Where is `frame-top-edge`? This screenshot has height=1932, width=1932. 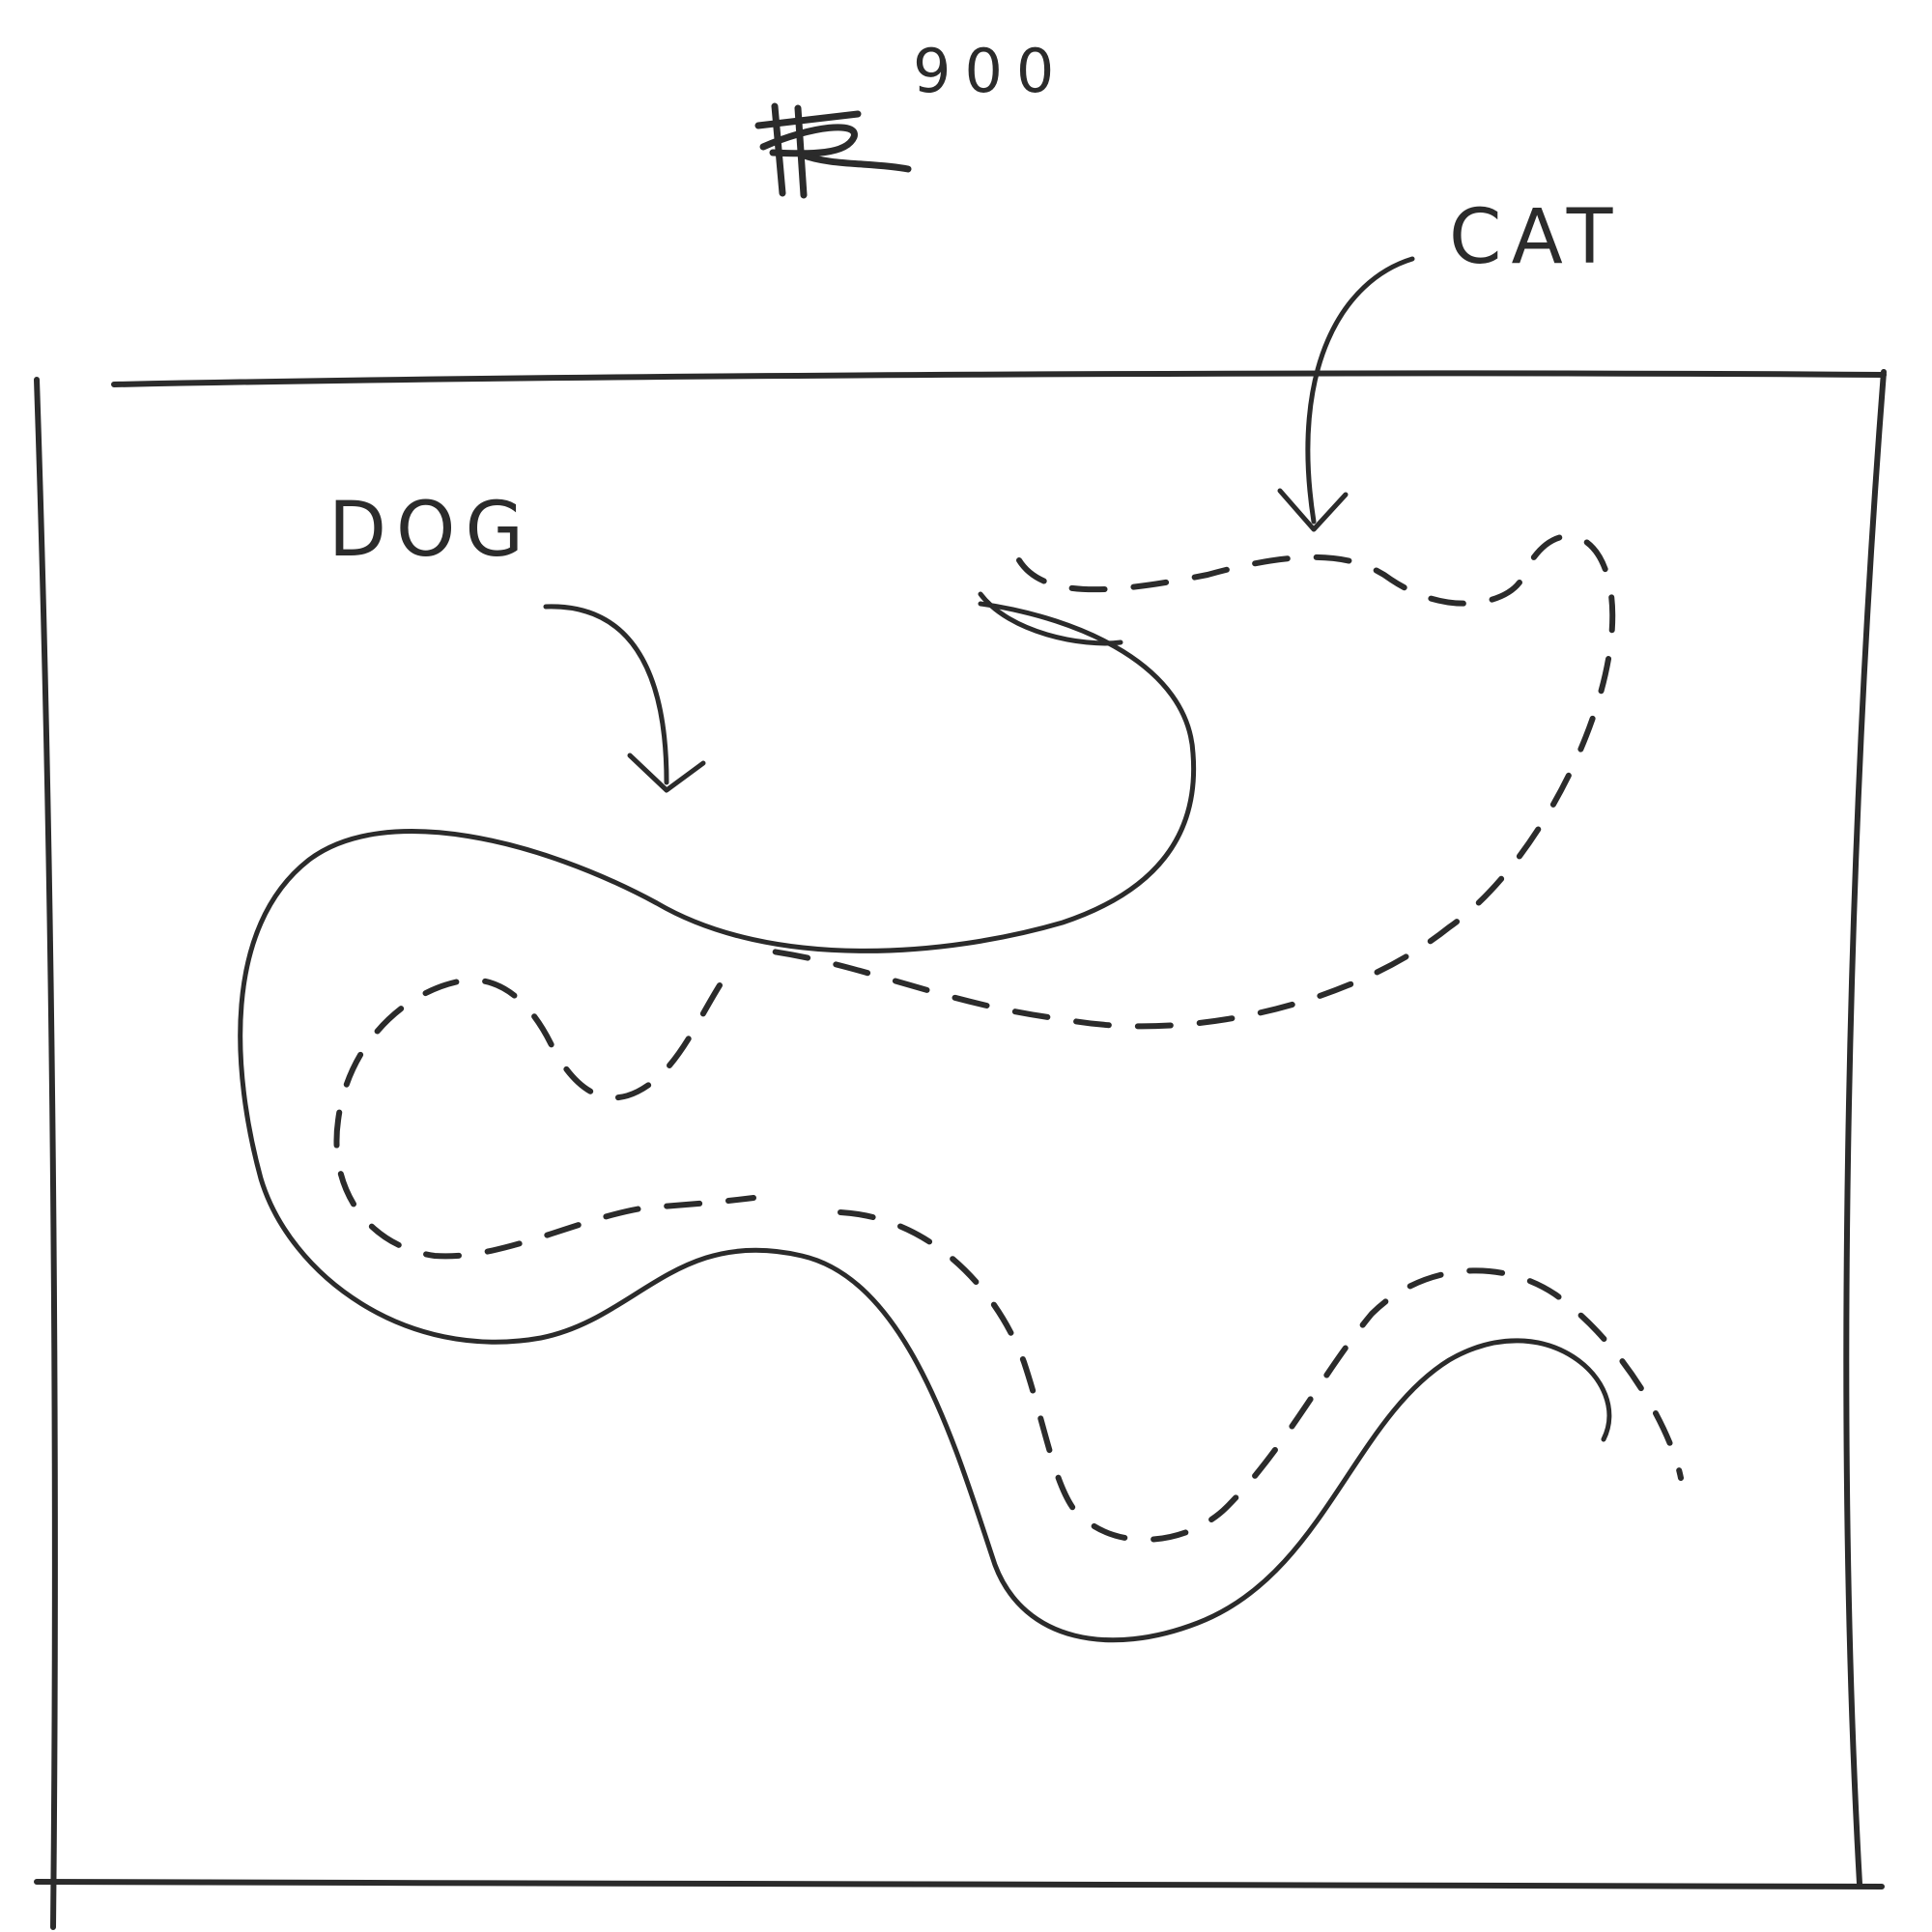
frame-top-edge is located at coordinates (999, 378).